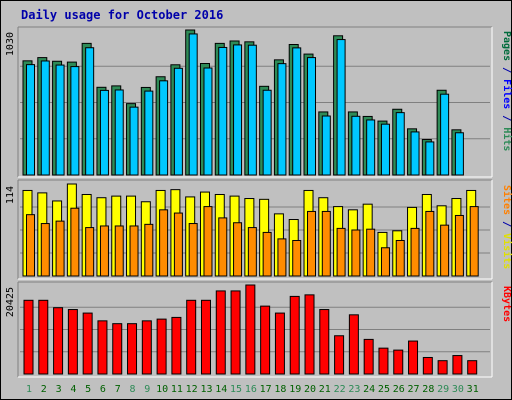 This screenshot has height=400, width=512. What do you see at coordinates (280, 389) in the screenshot?
I see `x-tick-label: 18` at bounding box center [280, 389].